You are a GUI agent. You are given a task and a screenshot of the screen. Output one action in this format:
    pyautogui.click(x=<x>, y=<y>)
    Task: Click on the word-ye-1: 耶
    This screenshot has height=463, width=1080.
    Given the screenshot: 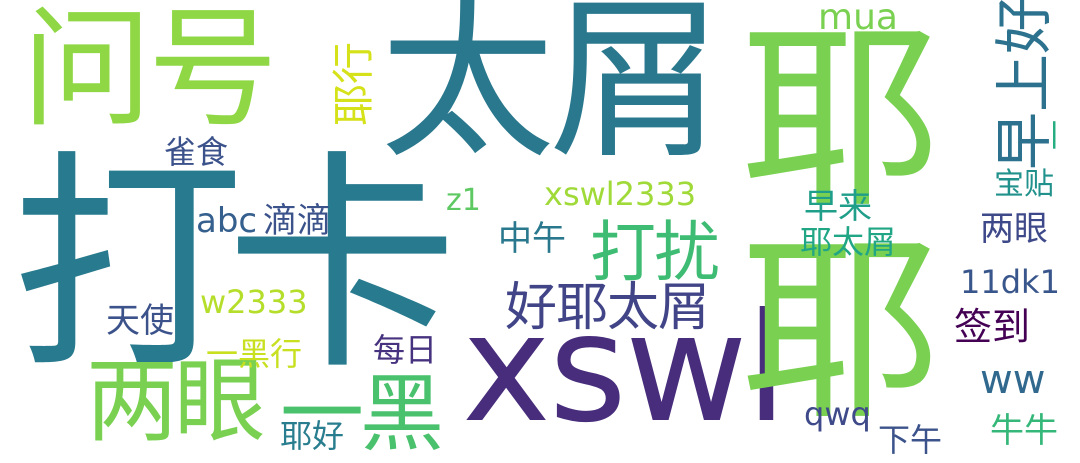 What is the action you would take?
    pyautogui.click(x=840, y=119)
    